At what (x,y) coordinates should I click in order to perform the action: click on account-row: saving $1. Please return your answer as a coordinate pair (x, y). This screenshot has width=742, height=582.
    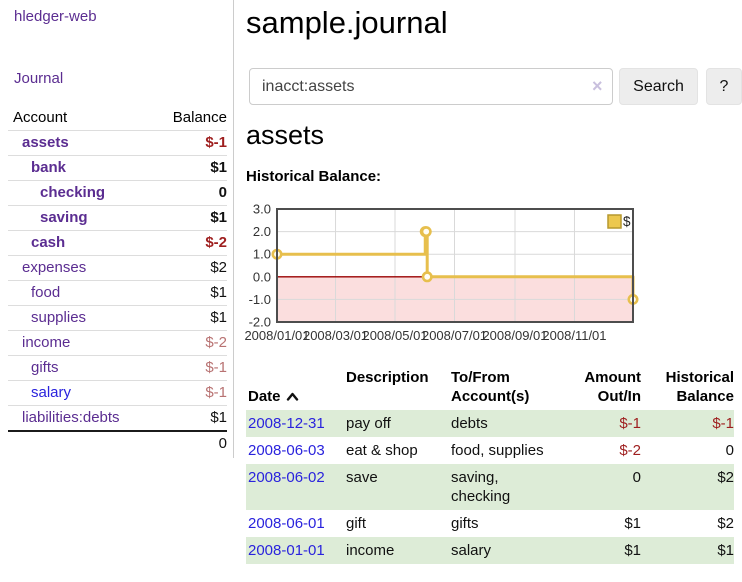
    Looking at the image, I should click on (117, 218).